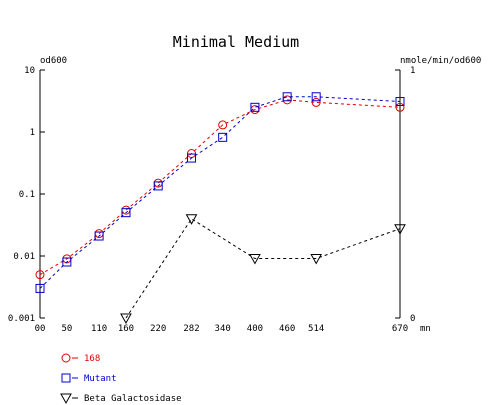 The height and width of the screenshot is (405, 490). I want to click on right-y-tick-label: 1, so click(412, 71).